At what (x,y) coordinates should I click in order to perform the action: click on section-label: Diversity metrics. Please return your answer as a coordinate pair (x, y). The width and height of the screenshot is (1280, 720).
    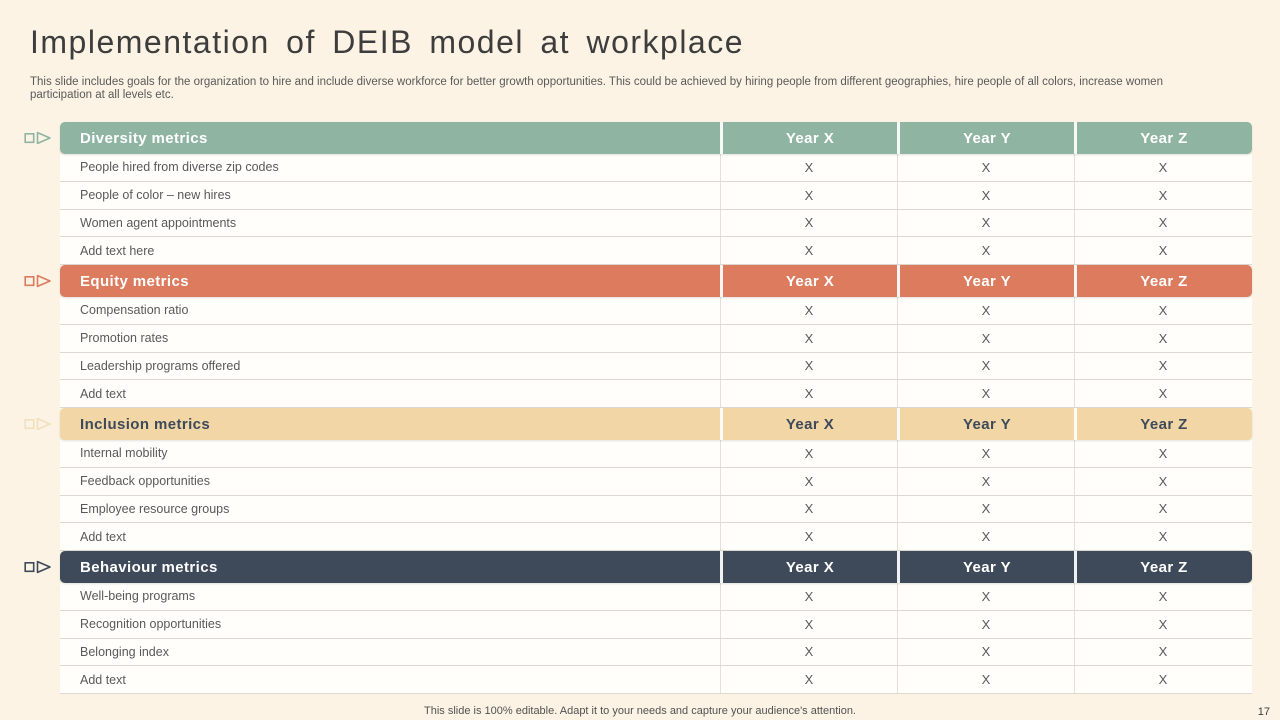
    Looking at the image, I should click on (144, 138).